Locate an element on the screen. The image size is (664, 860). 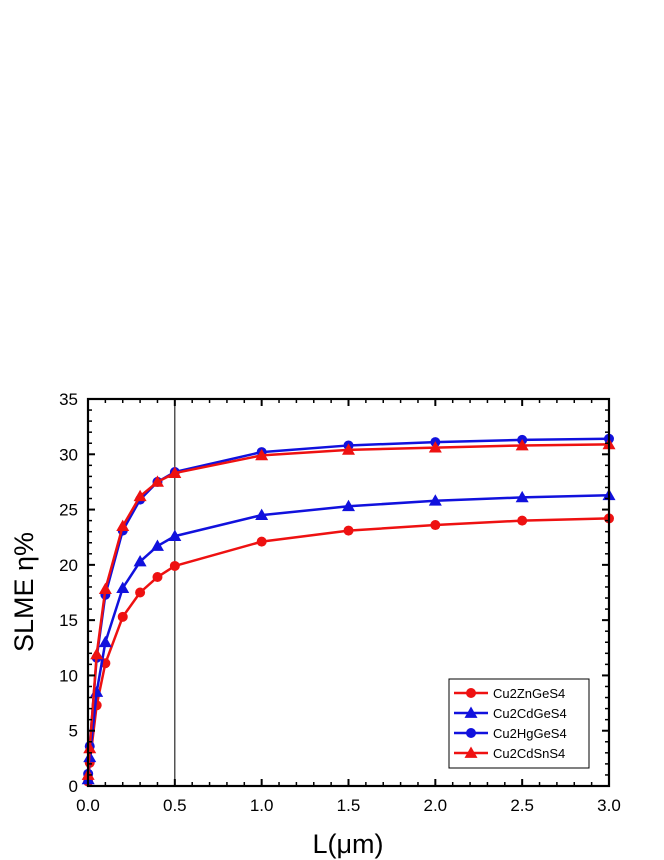
x-tick-label: 2.0 is located at coordinates (436, 805).